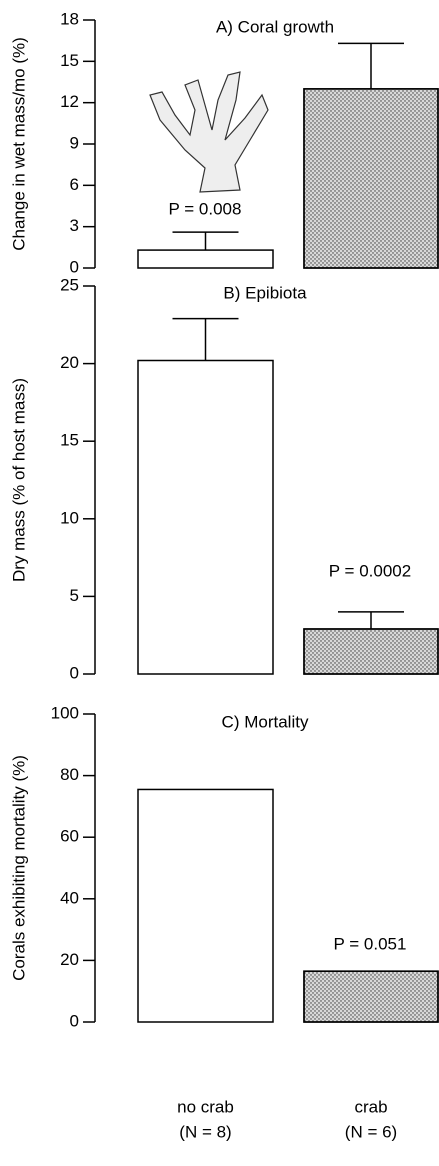 Image resolution: width=439 pixels, height=1166 pixels. I want to click on y-axis-label: Dry mass (% of host mass), so click(18, 480).